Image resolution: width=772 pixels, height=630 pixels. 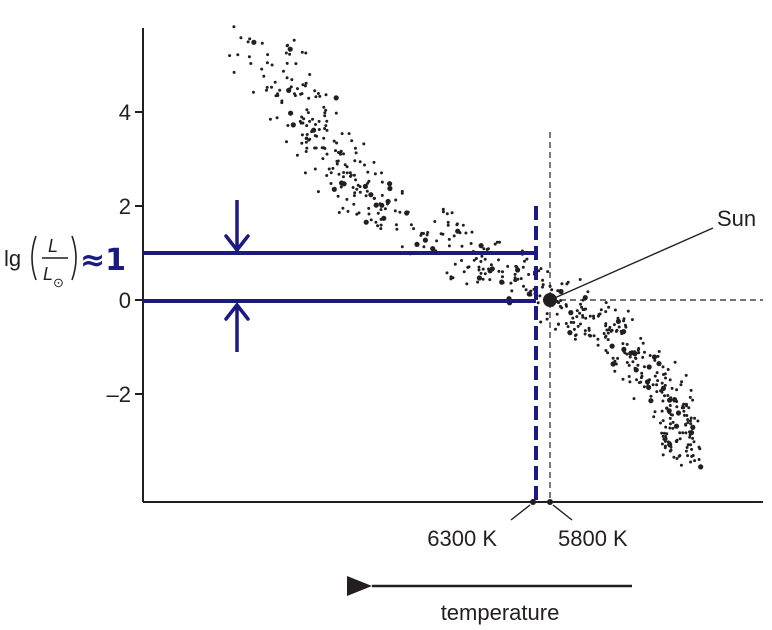 What do you see at coordinates (237, 243) in the screenshot?
I see `down-arrow-head` at bounding box center [237, 243].